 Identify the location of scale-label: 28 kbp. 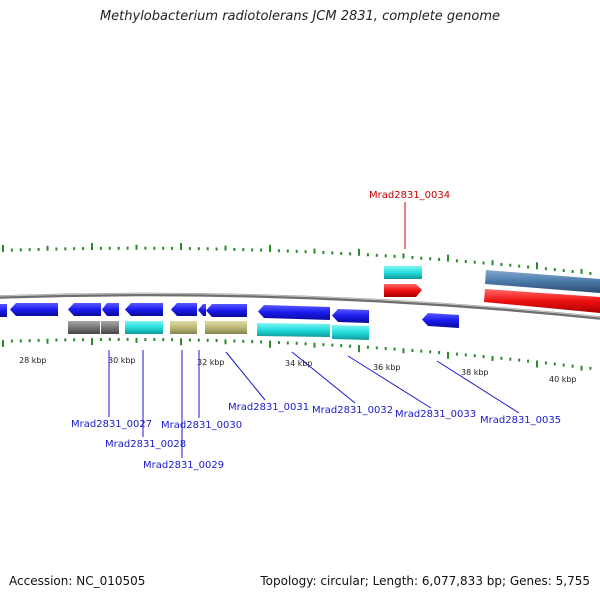
(33, 360).